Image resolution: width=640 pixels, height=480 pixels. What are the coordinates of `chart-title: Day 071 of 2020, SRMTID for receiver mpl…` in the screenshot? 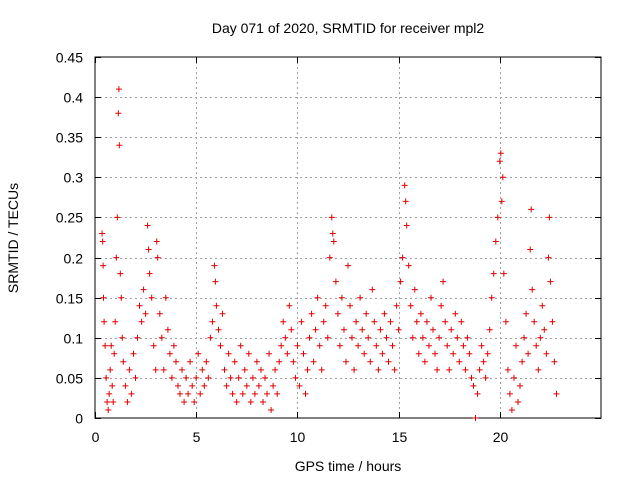 It's located at (348, 28).